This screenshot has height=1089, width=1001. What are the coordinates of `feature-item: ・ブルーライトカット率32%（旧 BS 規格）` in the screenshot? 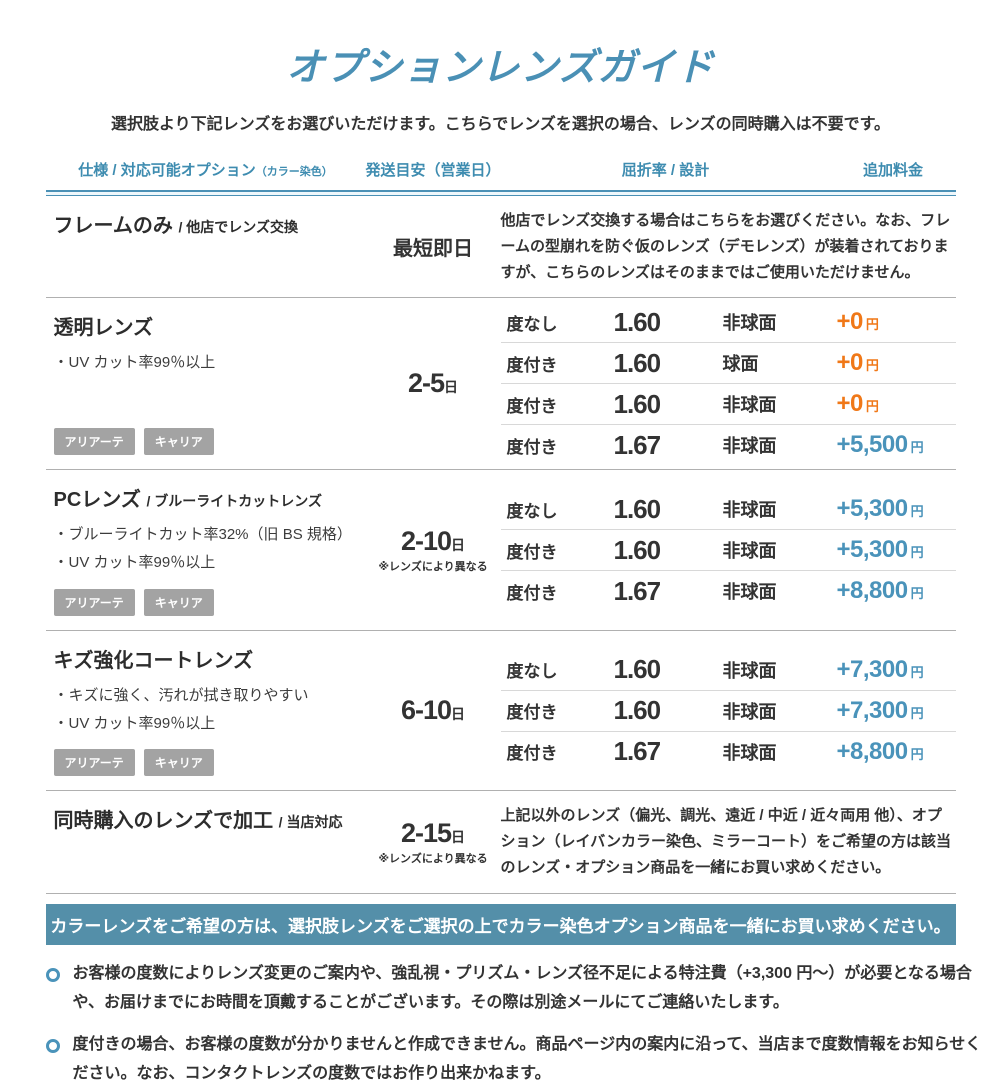 It's located at (202, 535).